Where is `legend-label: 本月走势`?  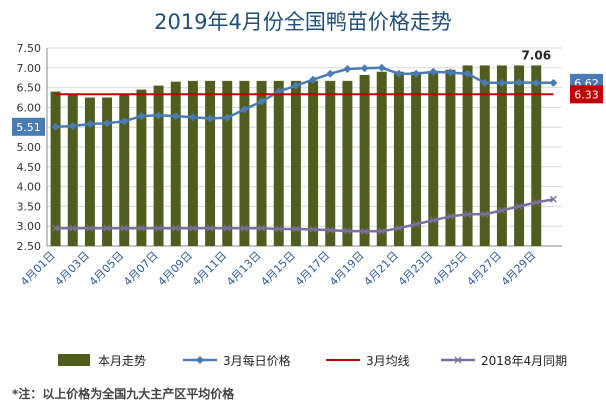 legend-label: 本月走势 is located at coordinates (122, 361).